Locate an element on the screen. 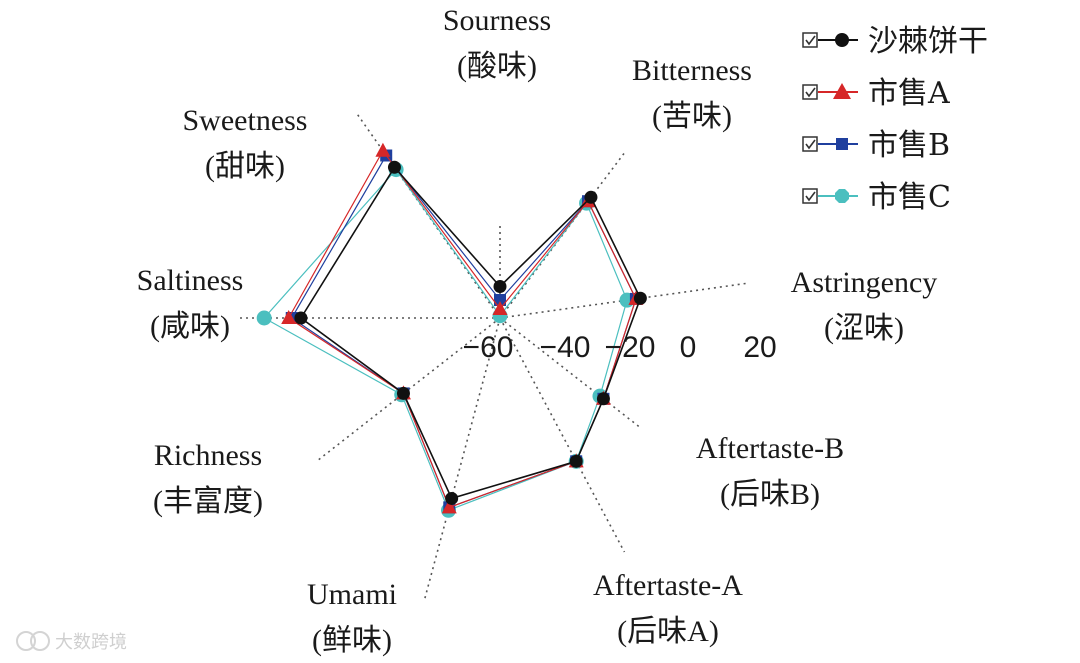 This screenshot has height=663, width=1080. axis-label-cn: (后味A) is located at coordinates (668, 631).